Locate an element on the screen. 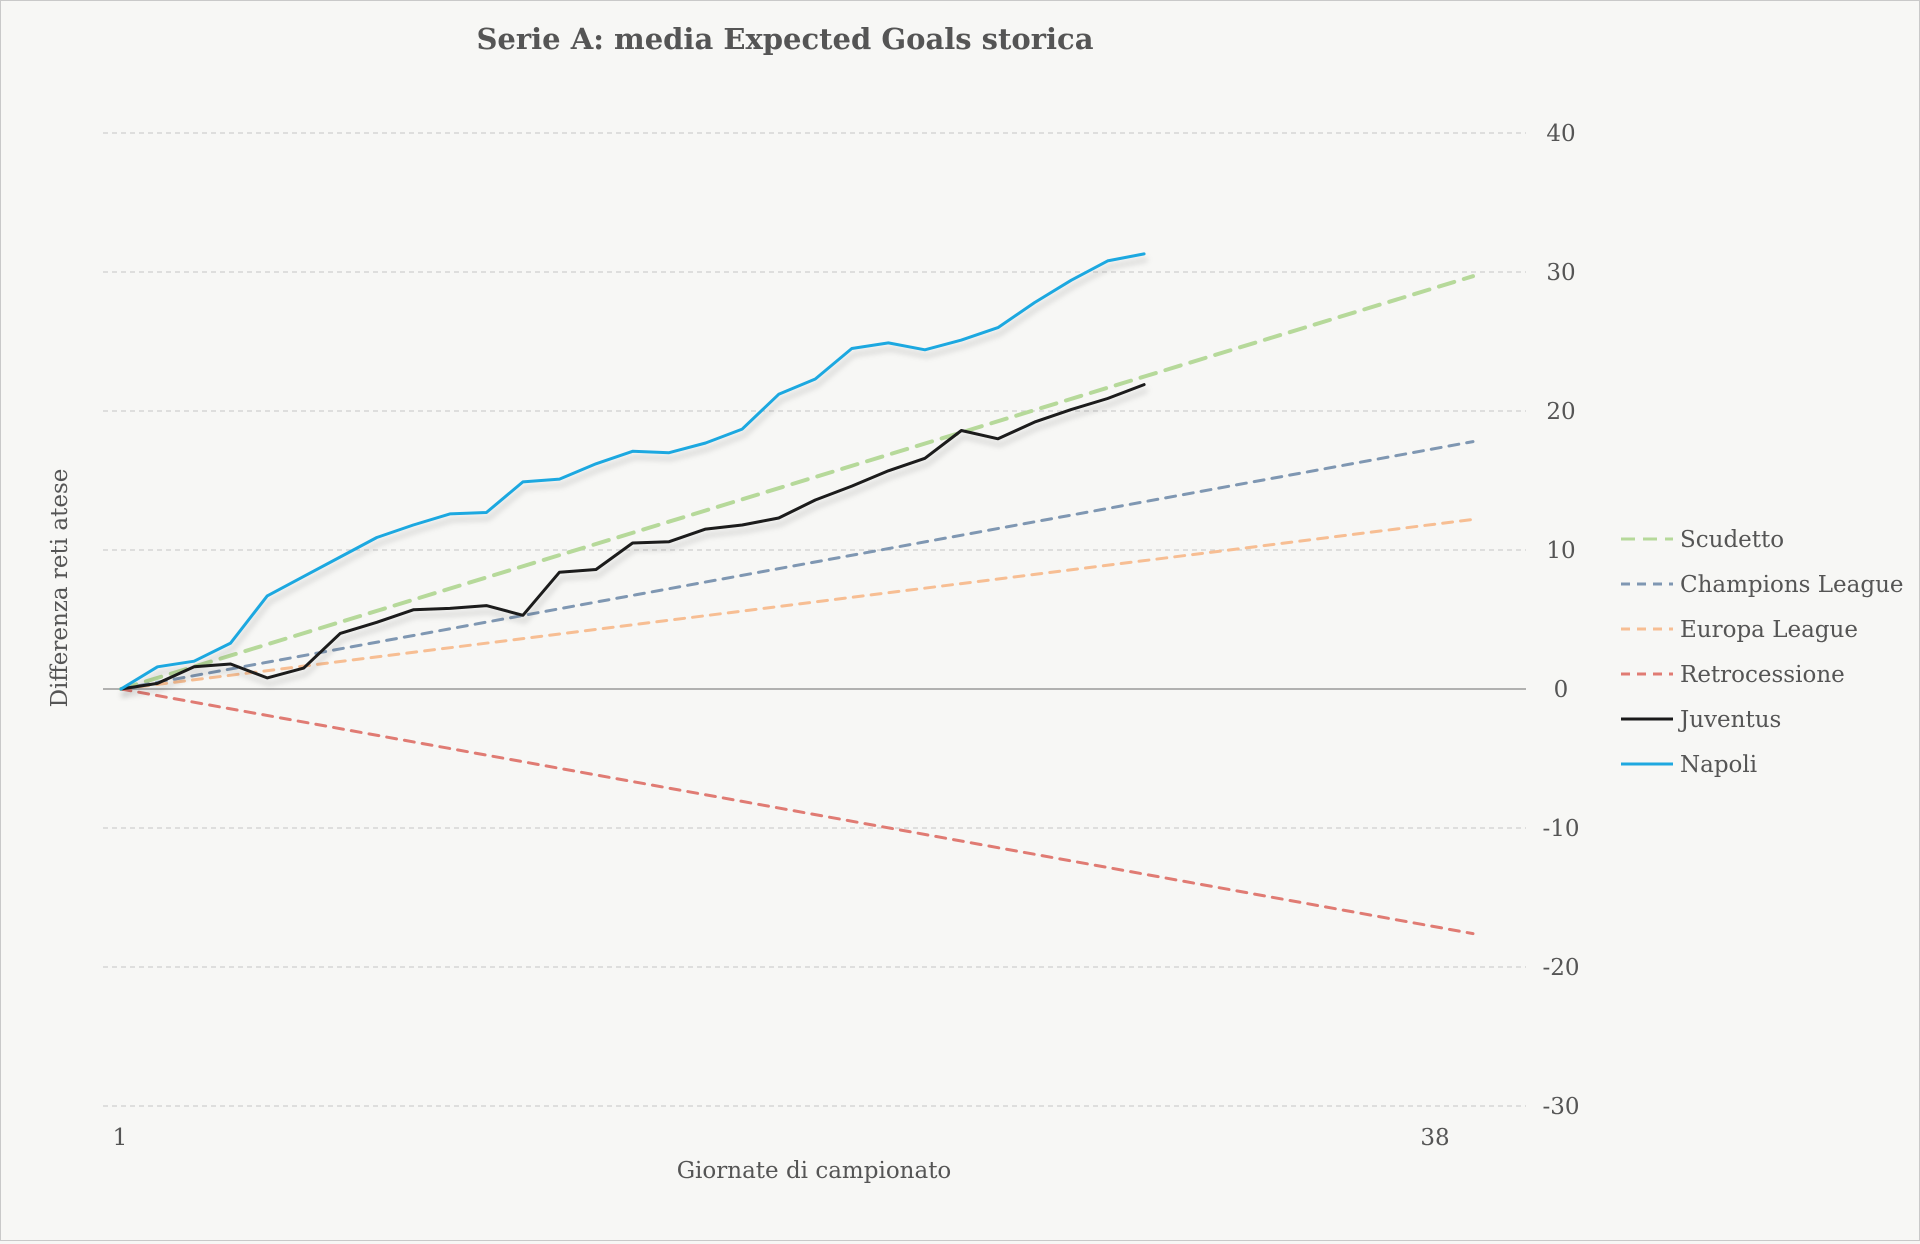  legend-label: Napoli is located at coordinates (1718, 765).